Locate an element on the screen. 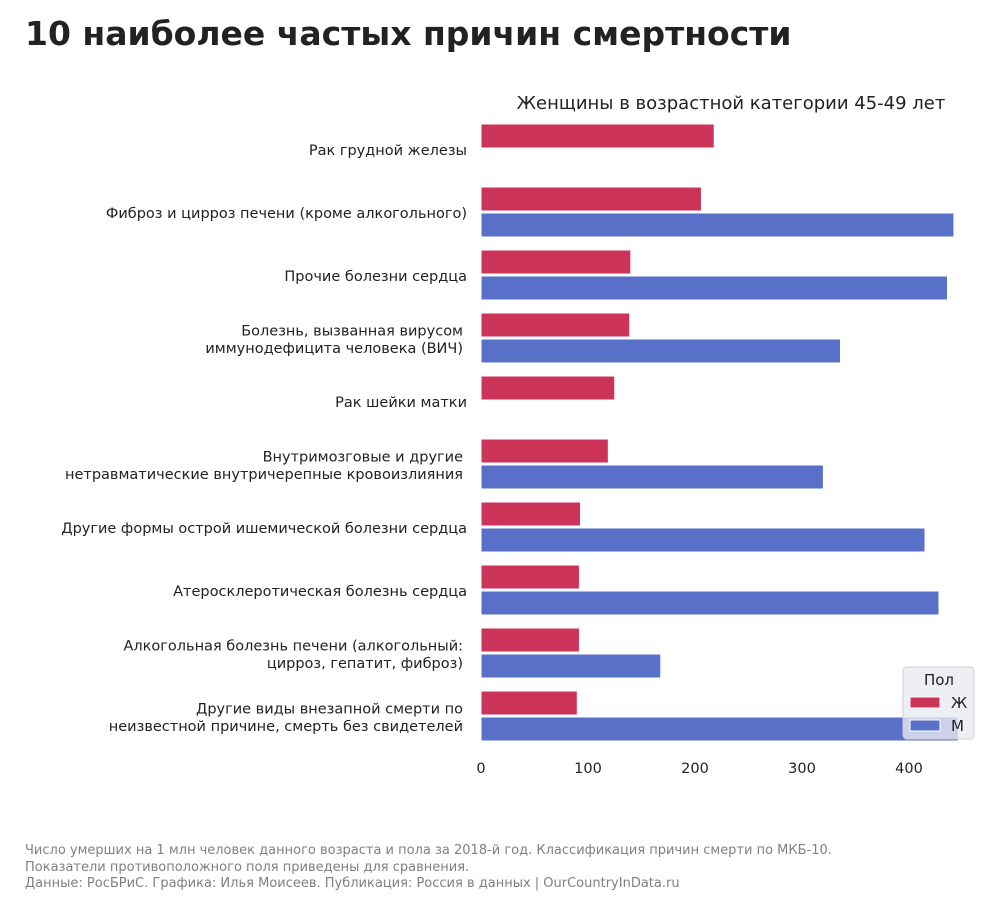 This screenshot has height=900, width=1000. x-tick-label: 400 is located at coordinates (909, 769).